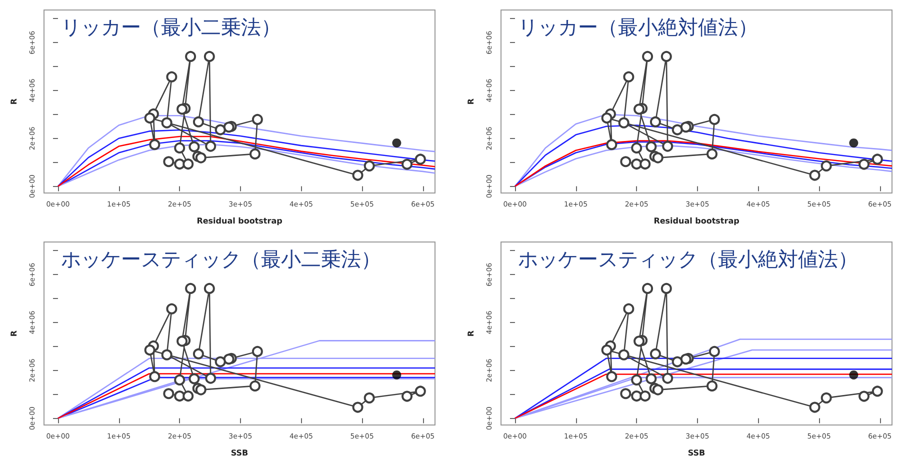 This screenshot has height=463, width=914. What do you see at coordinates (688, 259) in the screenshot?
I see `chart-title: ホッケースティック（最小絶対値法）` at bounding box center [688, 259].